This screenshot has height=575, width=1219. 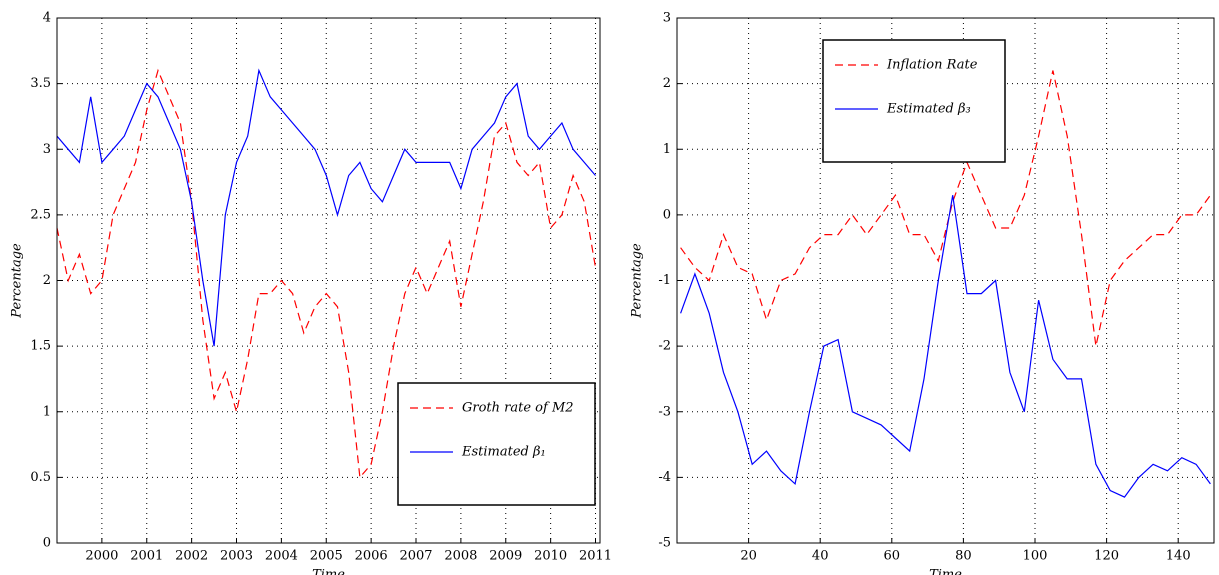 I want to click on y-tick-label: 4, so click(x=47, y=18).